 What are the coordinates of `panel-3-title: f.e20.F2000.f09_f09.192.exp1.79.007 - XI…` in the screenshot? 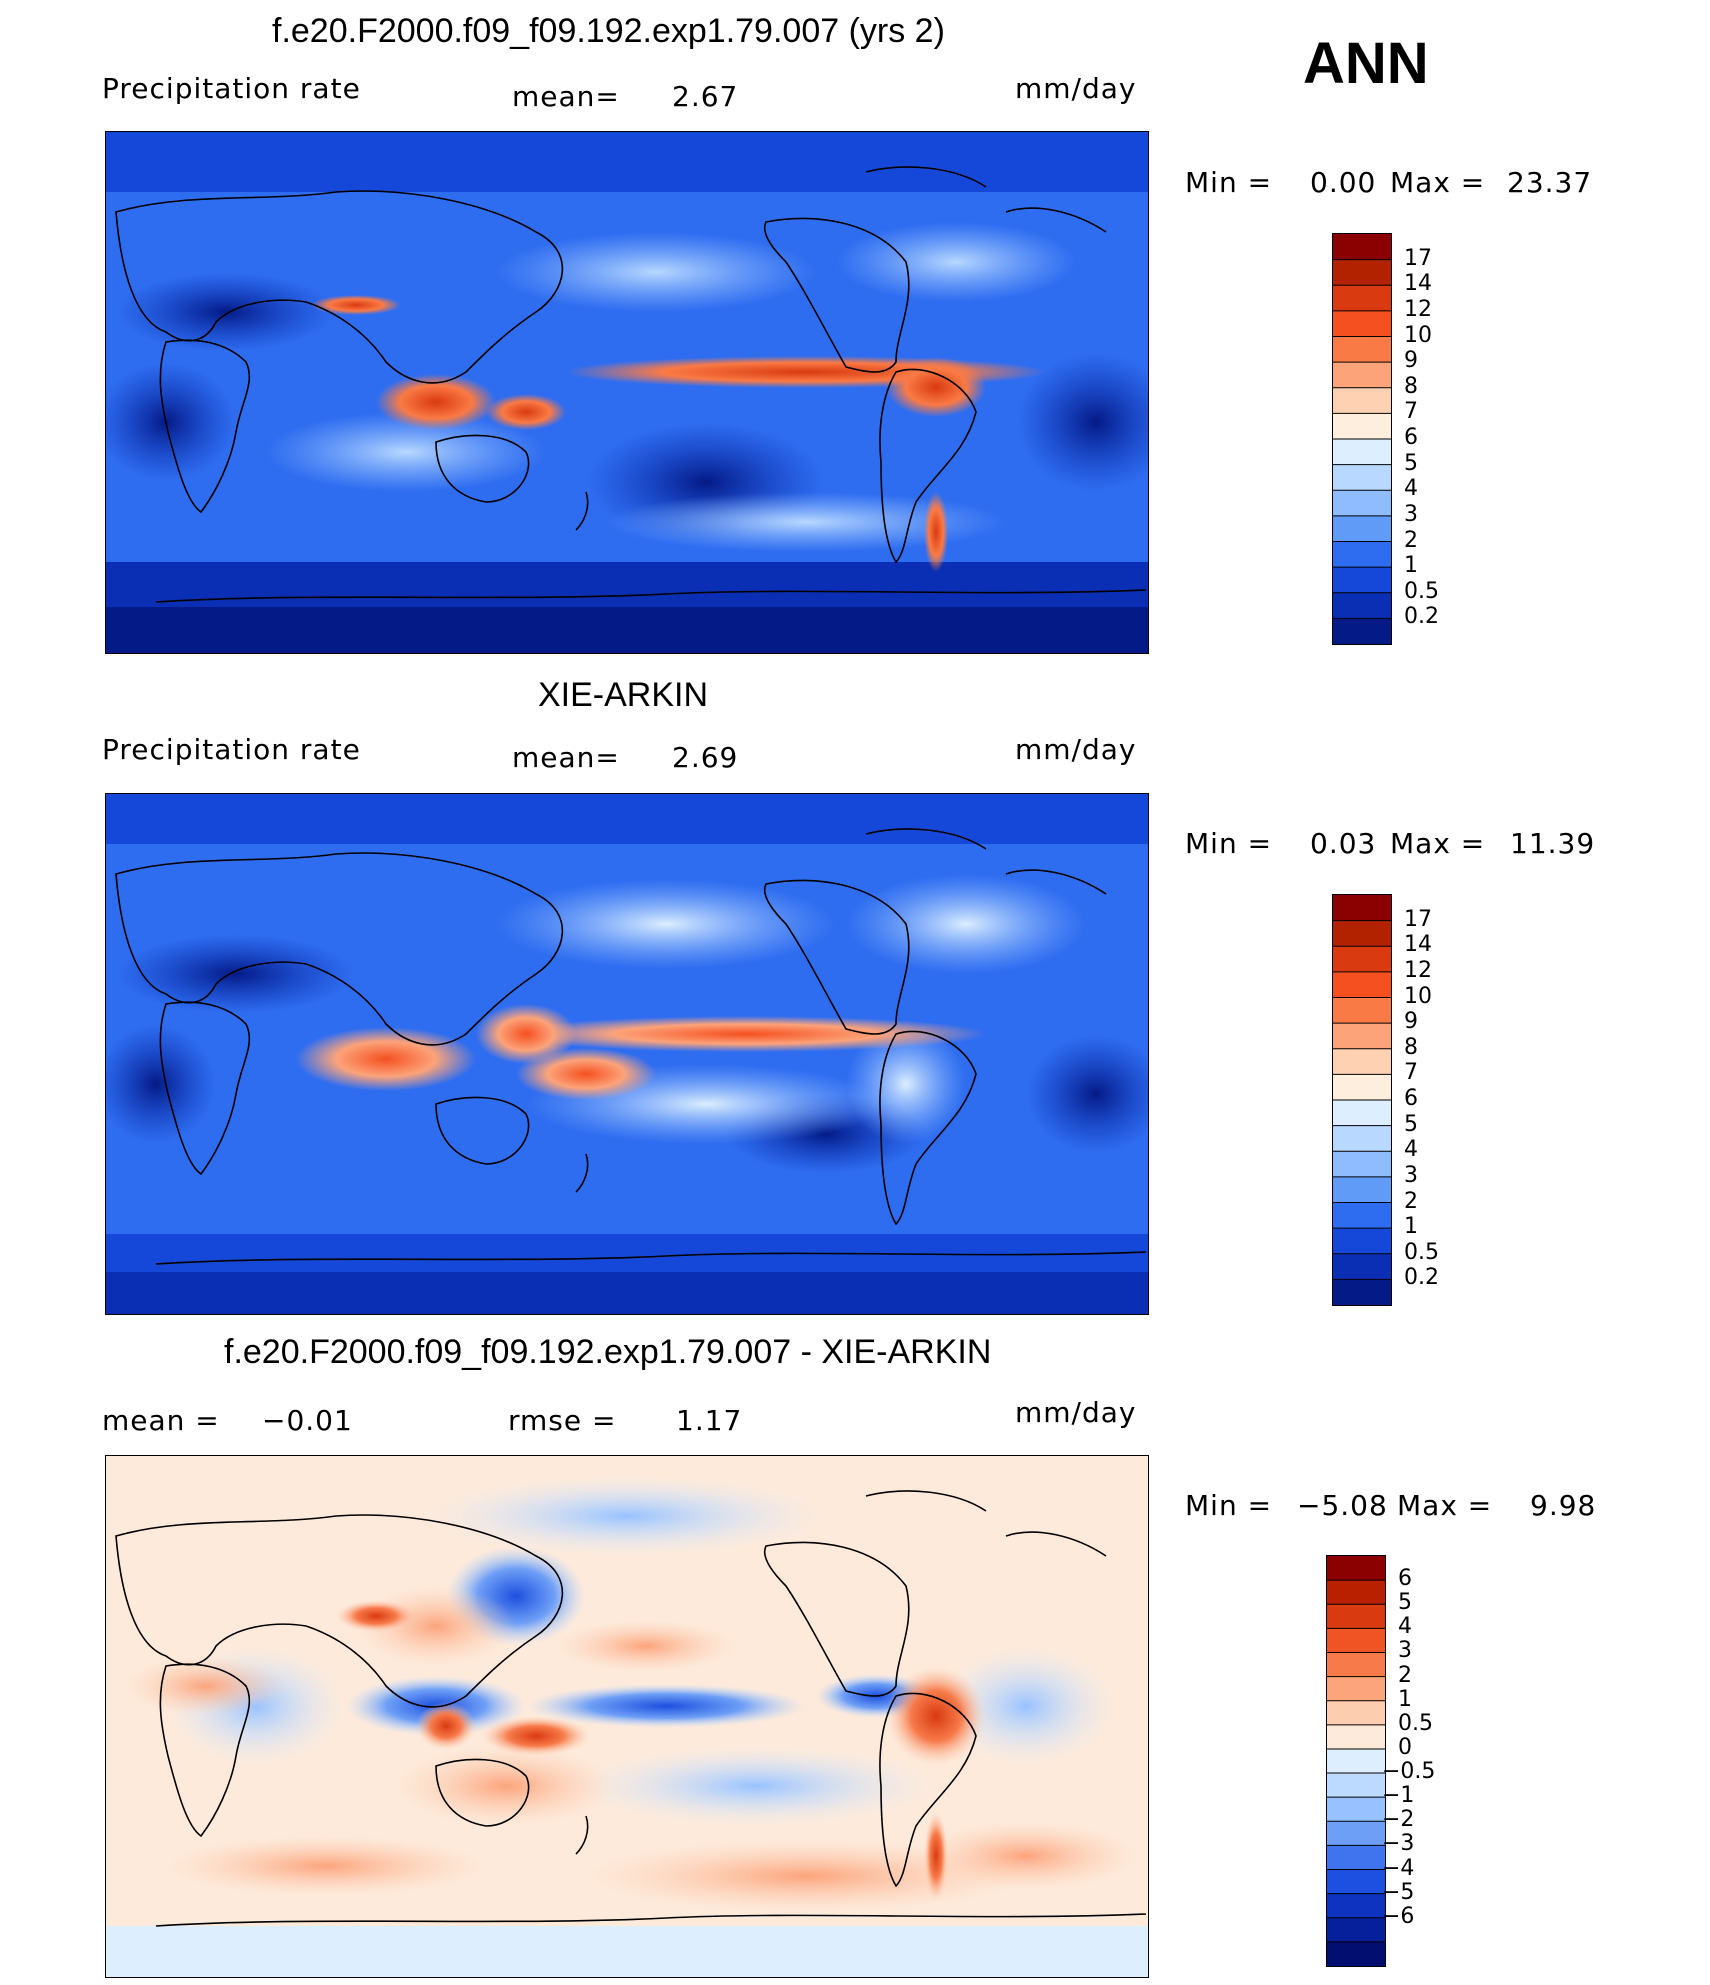 It's located at (608, 1352).